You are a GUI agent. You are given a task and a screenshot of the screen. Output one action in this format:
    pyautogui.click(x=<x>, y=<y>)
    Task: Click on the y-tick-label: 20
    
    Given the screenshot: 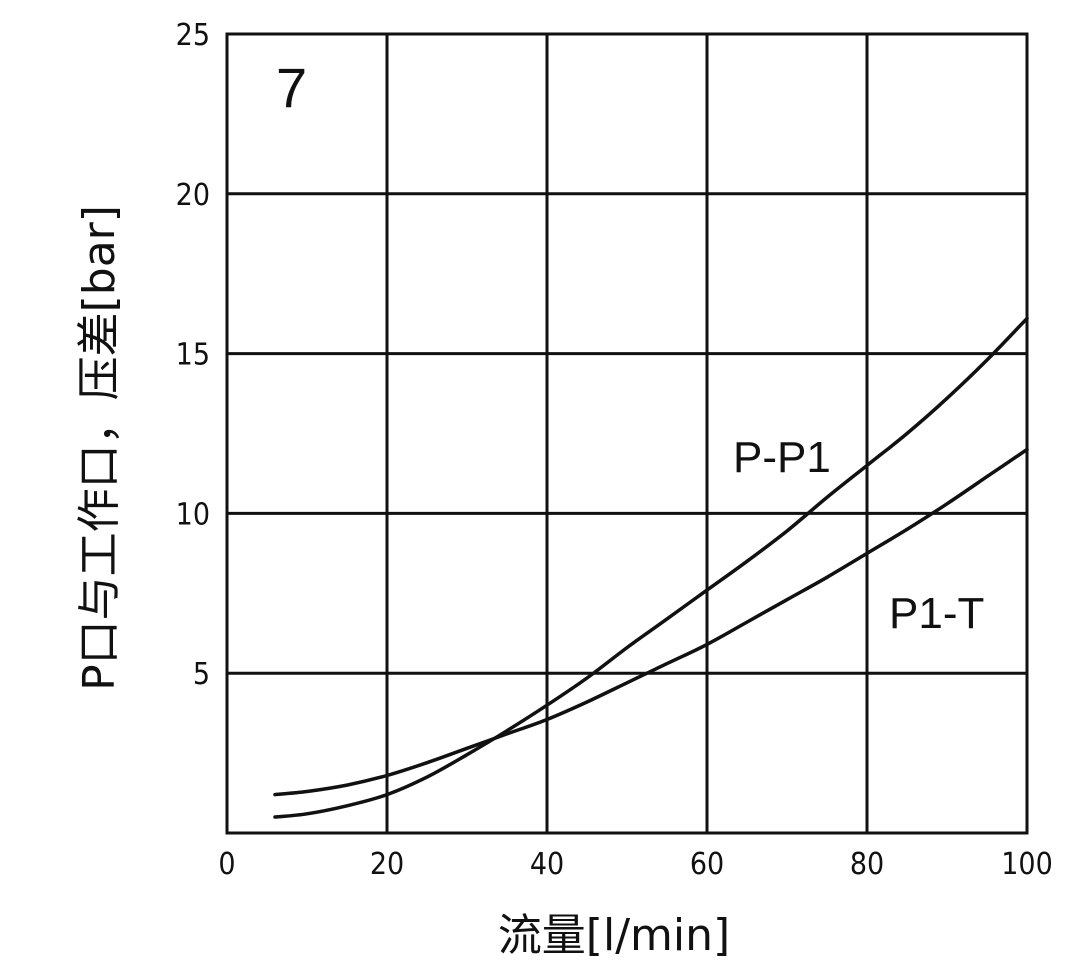 What is the action you would take?
    pyautogui.click(x=193, y=195)
    